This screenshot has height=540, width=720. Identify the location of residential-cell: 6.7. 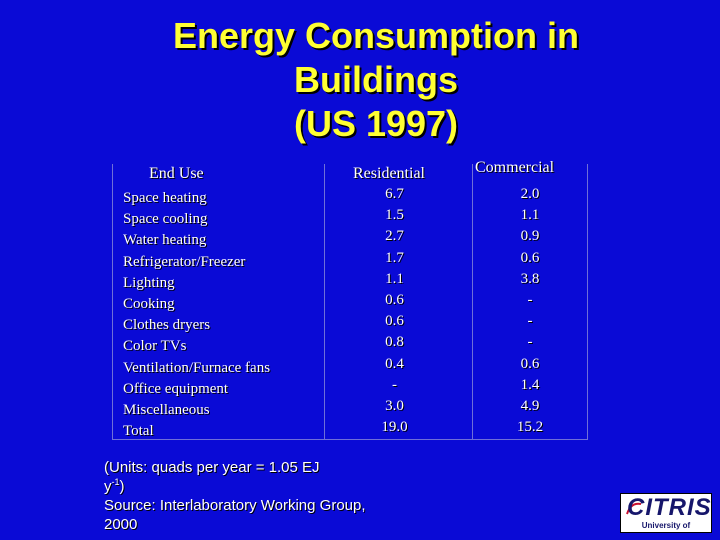
(394, 194).